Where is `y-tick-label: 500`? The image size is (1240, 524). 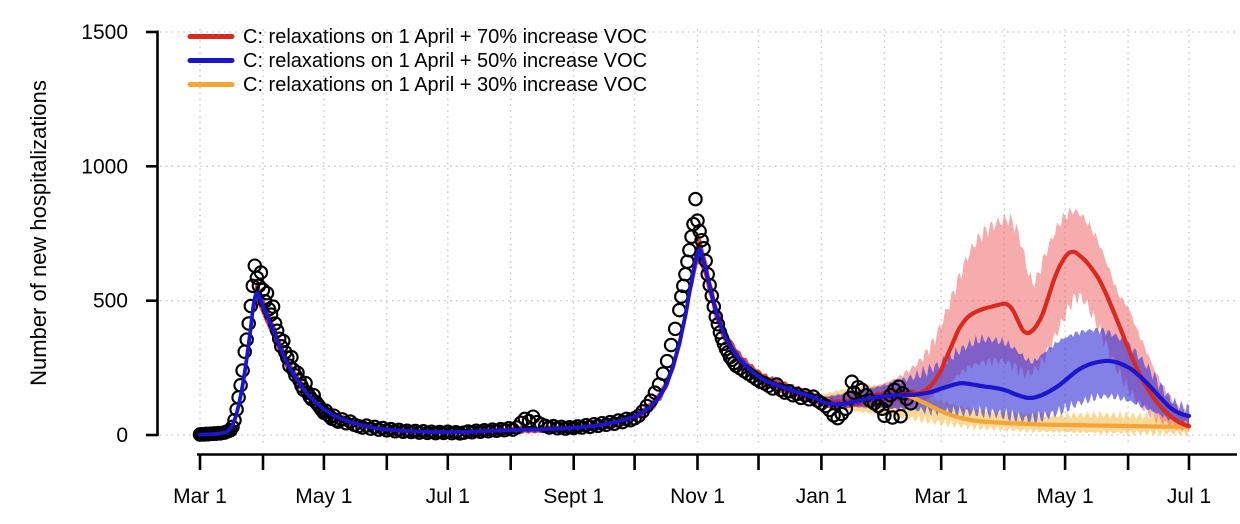
y-tick-label: 500 is located at coordinates (110, 301).